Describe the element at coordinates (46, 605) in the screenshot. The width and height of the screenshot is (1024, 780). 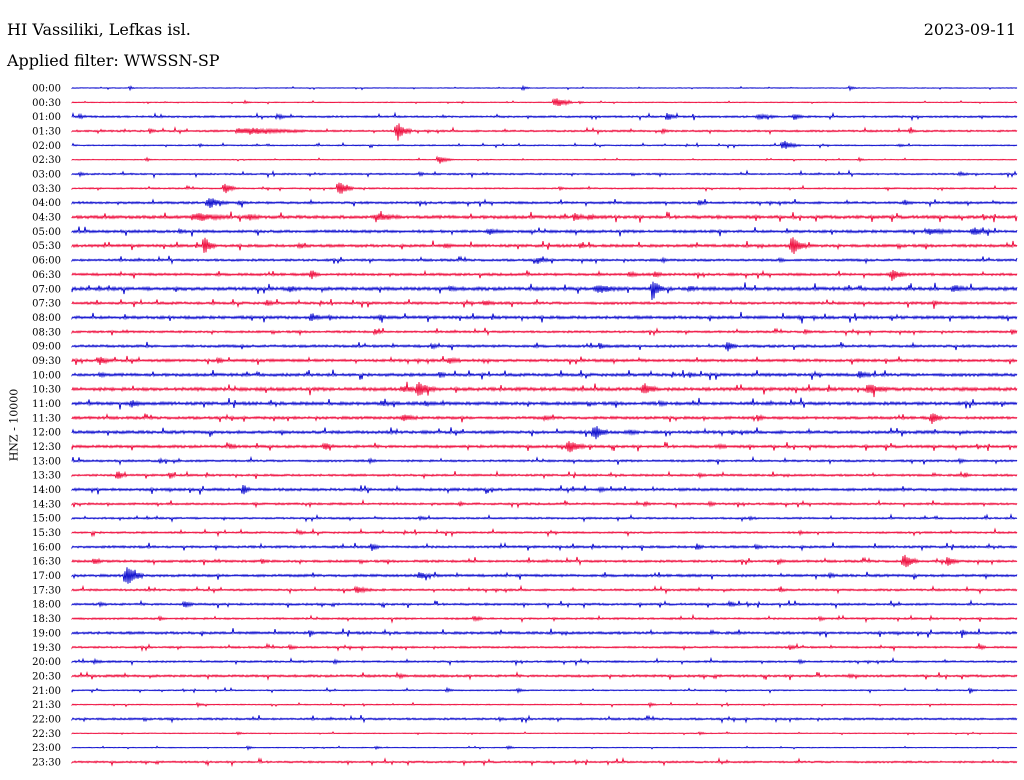
I see `row-time-label: 18:00` at that location.